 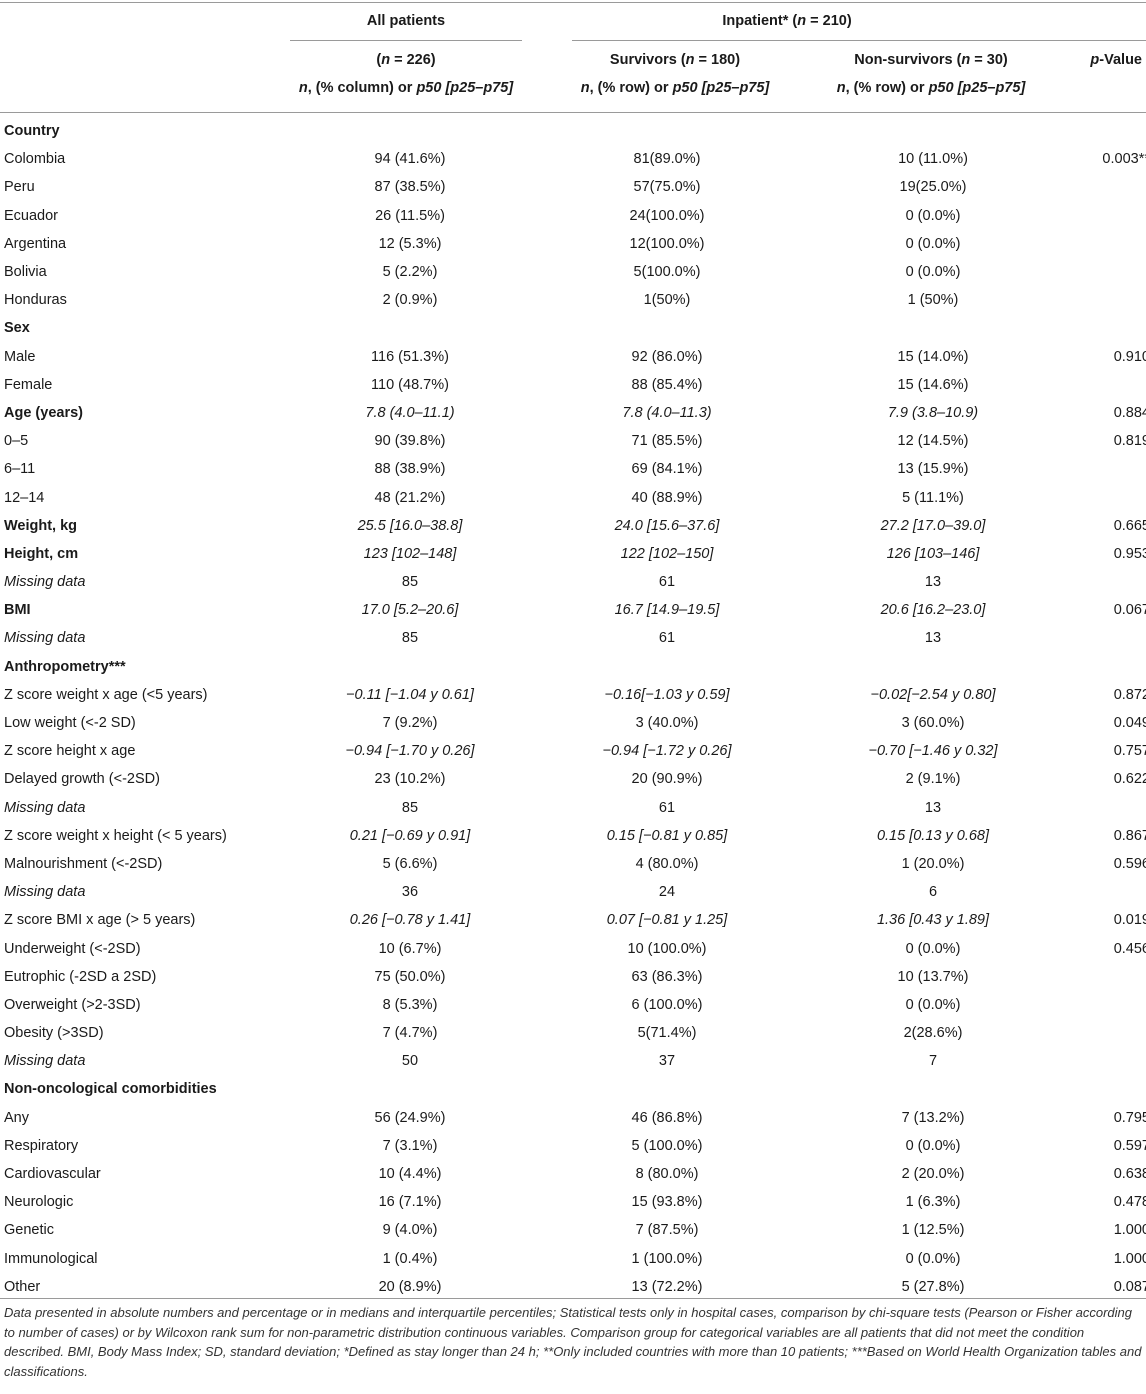 What do you see at coordinates (573, 1298) in the screenshot?
I see `bottom-rule` at bounding box center [573, 1298].